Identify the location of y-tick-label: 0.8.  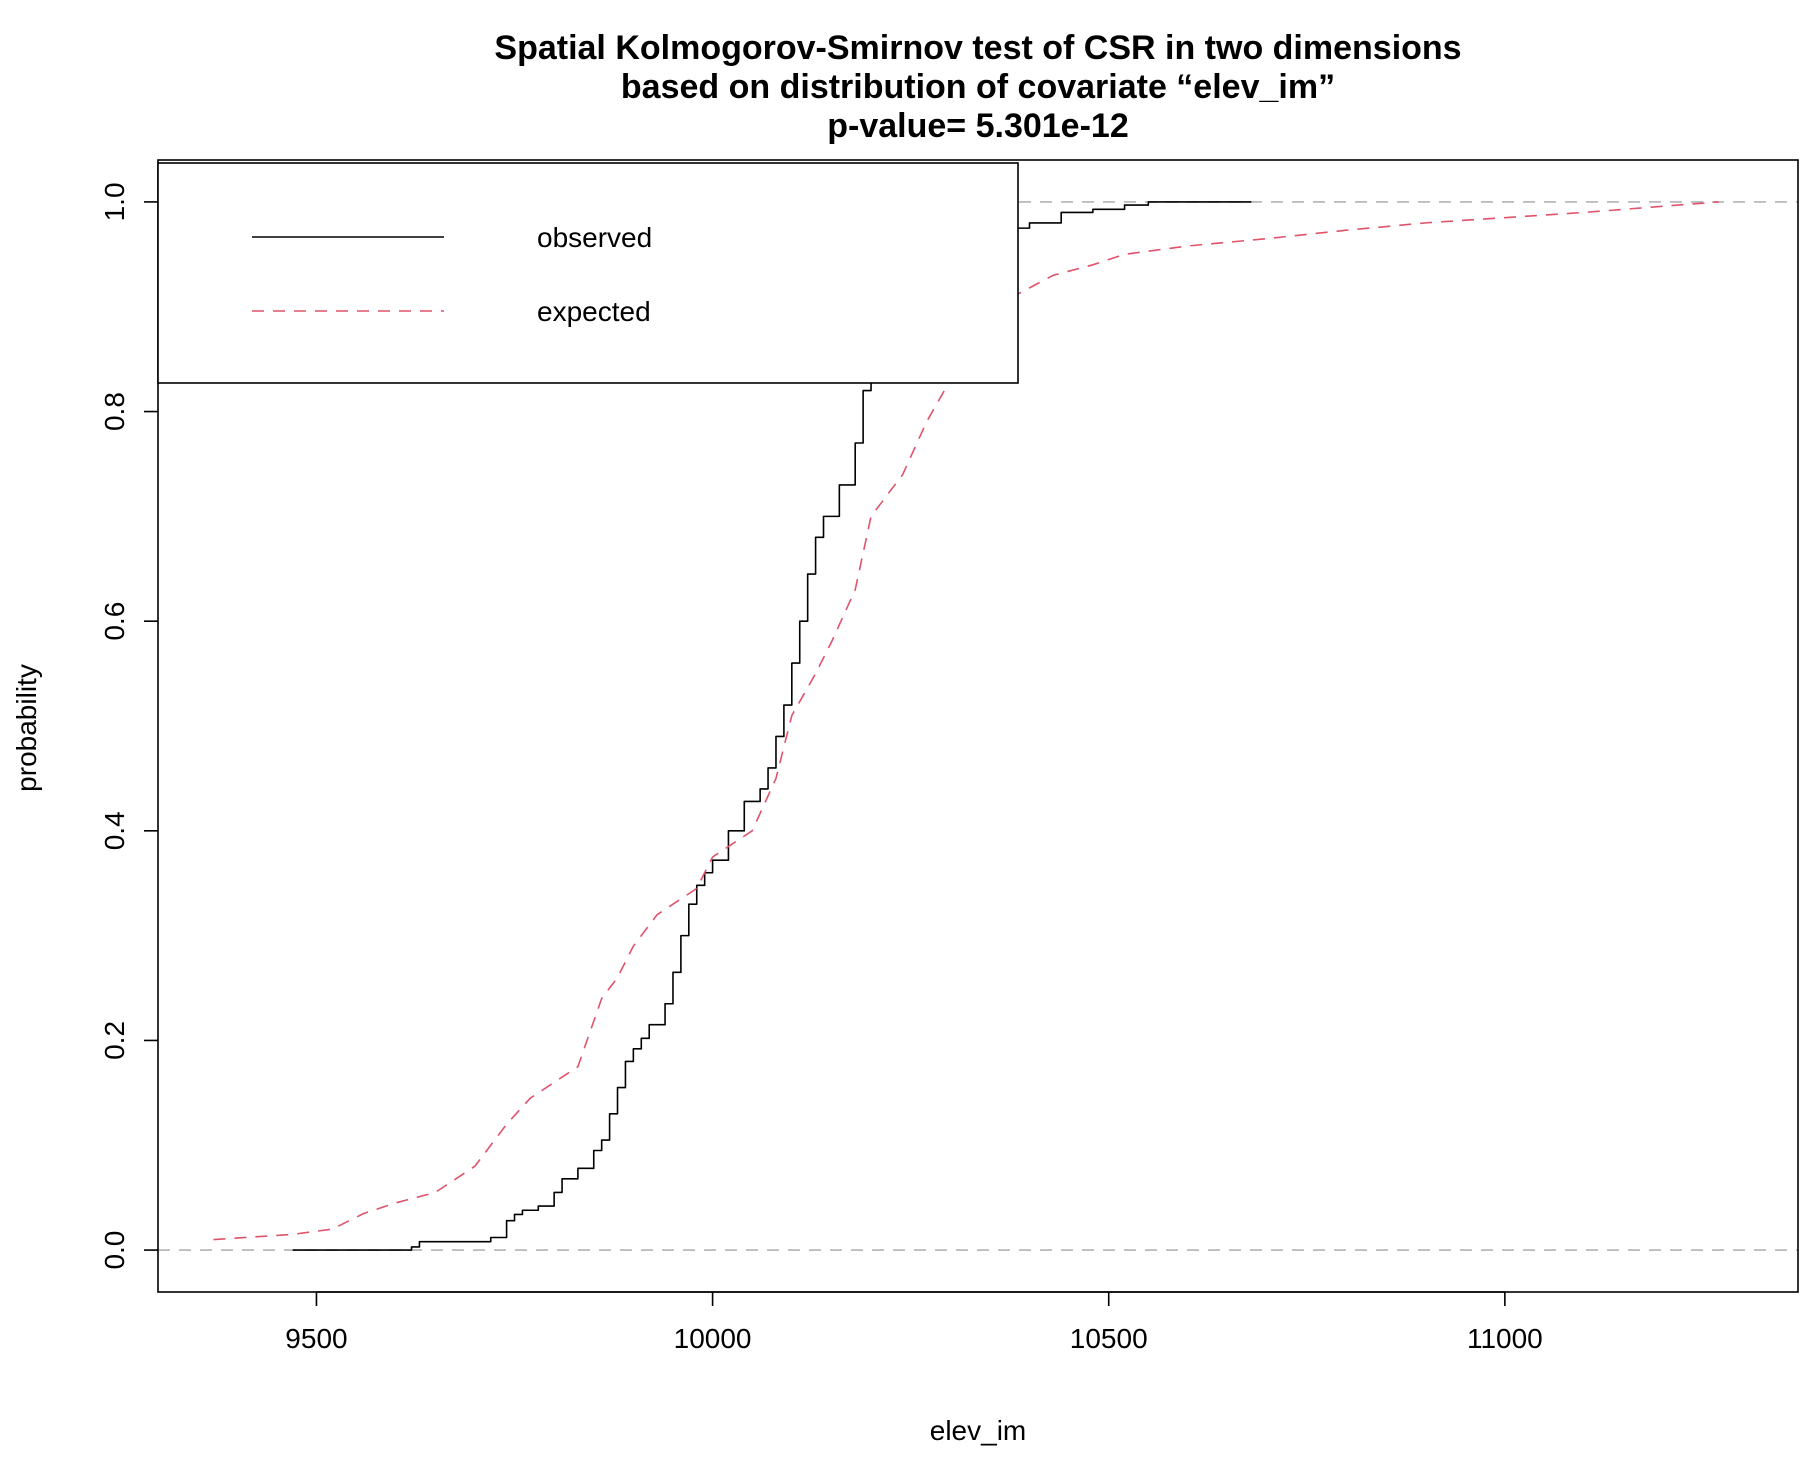
(114, 411).